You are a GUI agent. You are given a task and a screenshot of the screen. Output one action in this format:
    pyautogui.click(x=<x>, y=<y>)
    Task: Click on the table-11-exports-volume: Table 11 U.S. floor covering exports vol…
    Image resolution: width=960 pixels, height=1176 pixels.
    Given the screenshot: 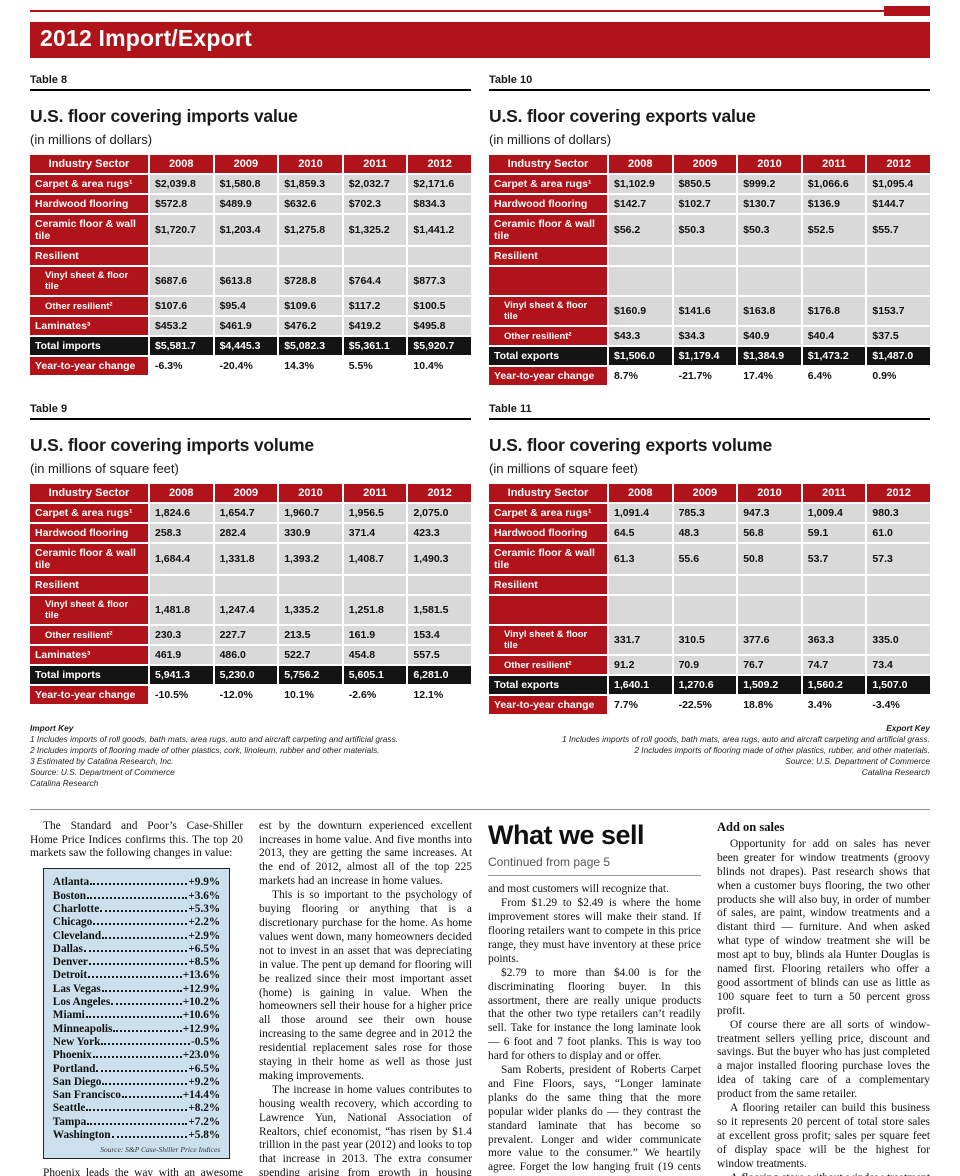 What is the action you would take?
    pyautogui.click(x=709, y=558)
    